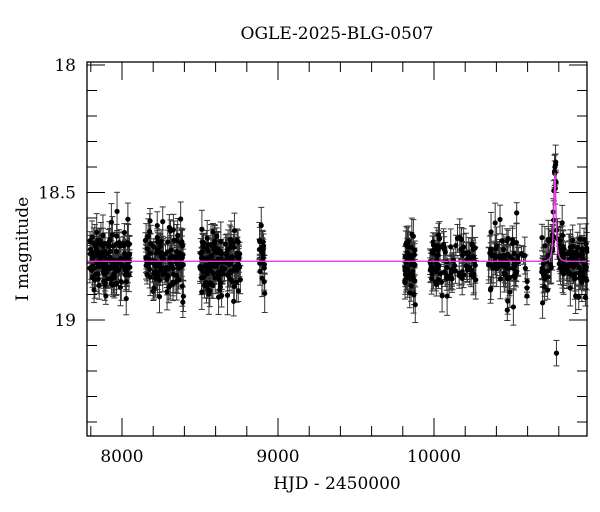 The image size is (600, 512). I want to click on x-axis-label: HJD - 2450000, so click(337, 484).